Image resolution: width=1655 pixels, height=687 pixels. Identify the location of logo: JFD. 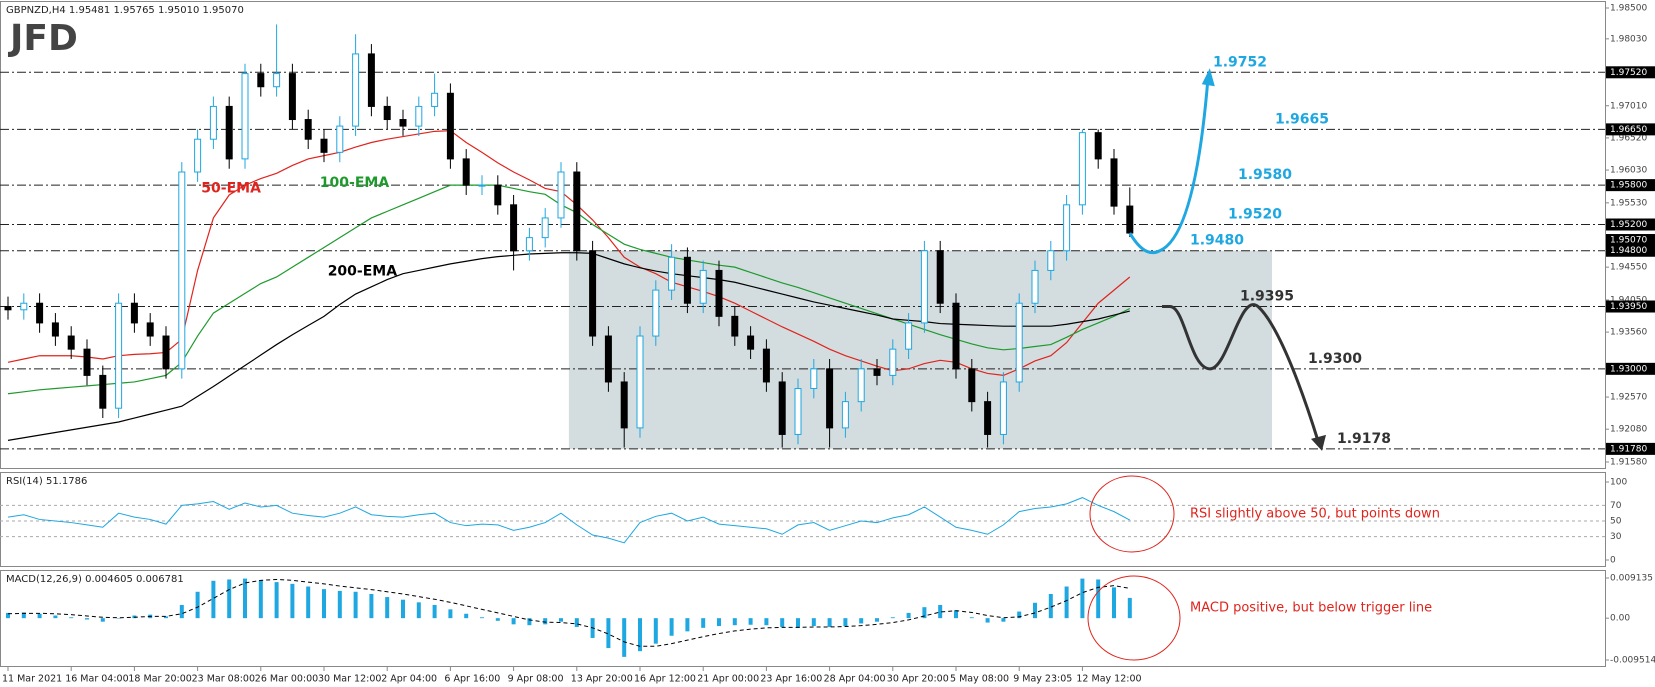
(42, 38).